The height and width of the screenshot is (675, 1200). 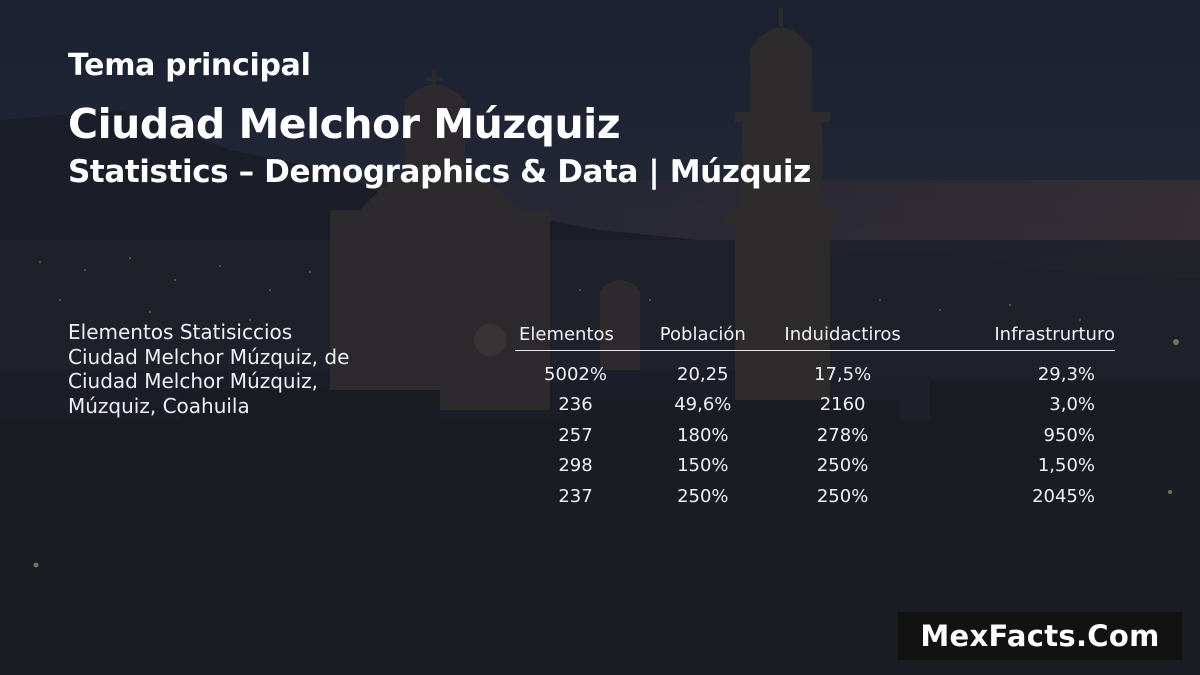 I want to click on caption-line: Elementos Statisiccios, so click(x=180, y=332).